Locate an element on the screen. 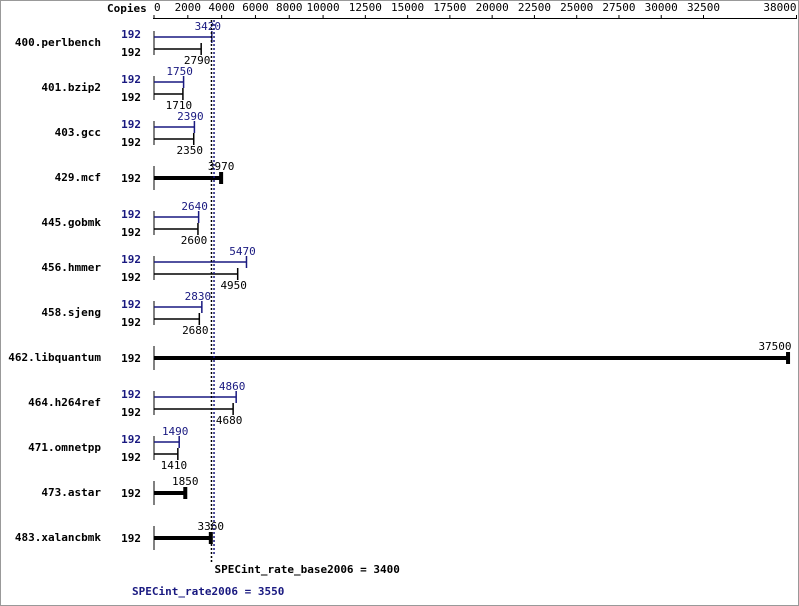 The image size is (799, 606). x-tick-label: 17500 is located at coordinates (449, 7).